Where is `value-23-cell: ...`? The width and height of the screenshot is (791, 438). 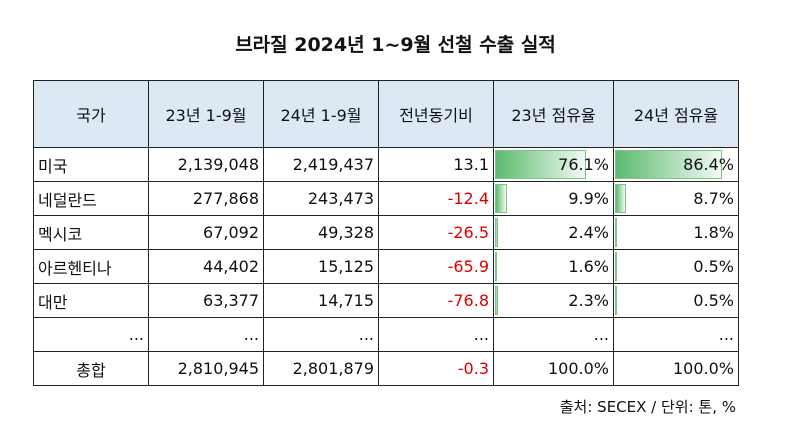
value-23-cell: ... is located at coordinates (206, 334).